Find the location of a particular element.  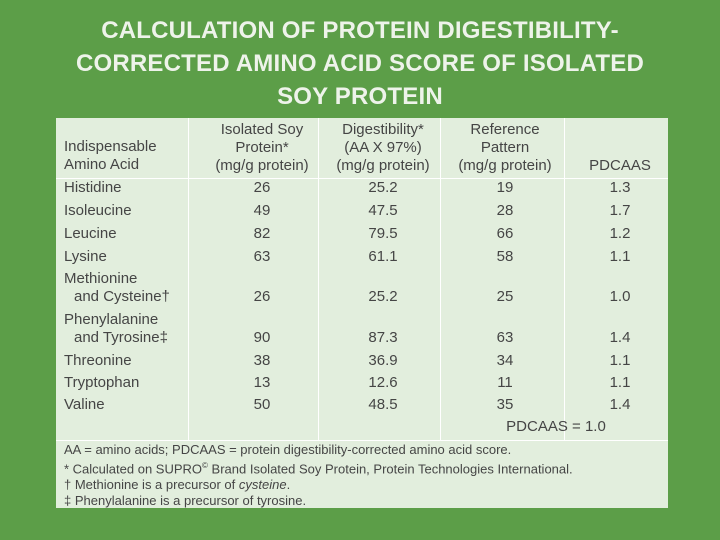

row-name: Leucine is located at coordinates (90, 233).